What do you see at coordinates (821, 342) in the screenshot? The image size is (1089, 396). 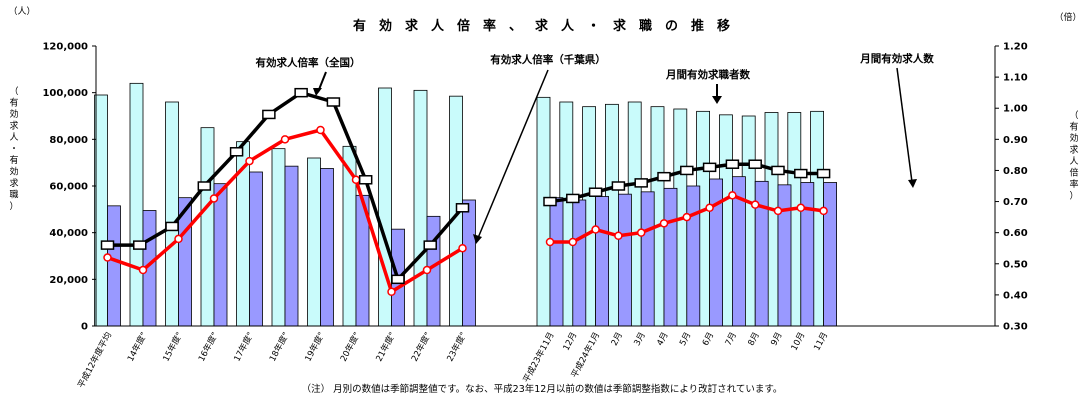 I see `x-tick-g2-12: 11月` at bounding box center [821, 342].